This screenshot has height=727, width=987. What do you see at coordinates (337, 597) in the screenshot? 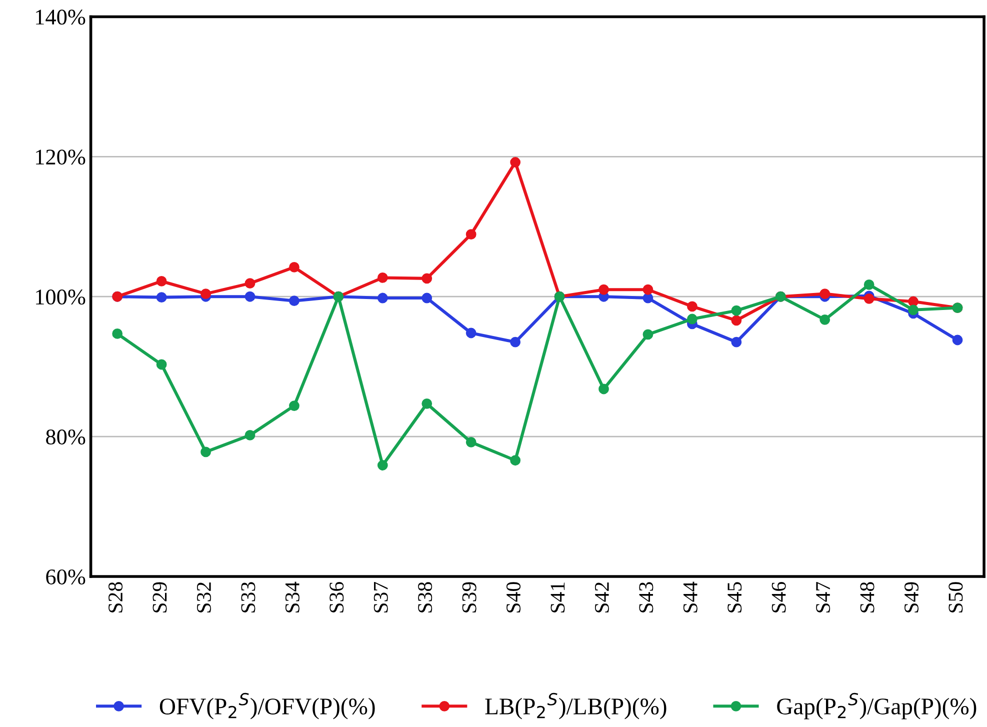
I see `x-tick-label: S36` at bounding box center [337, 597].